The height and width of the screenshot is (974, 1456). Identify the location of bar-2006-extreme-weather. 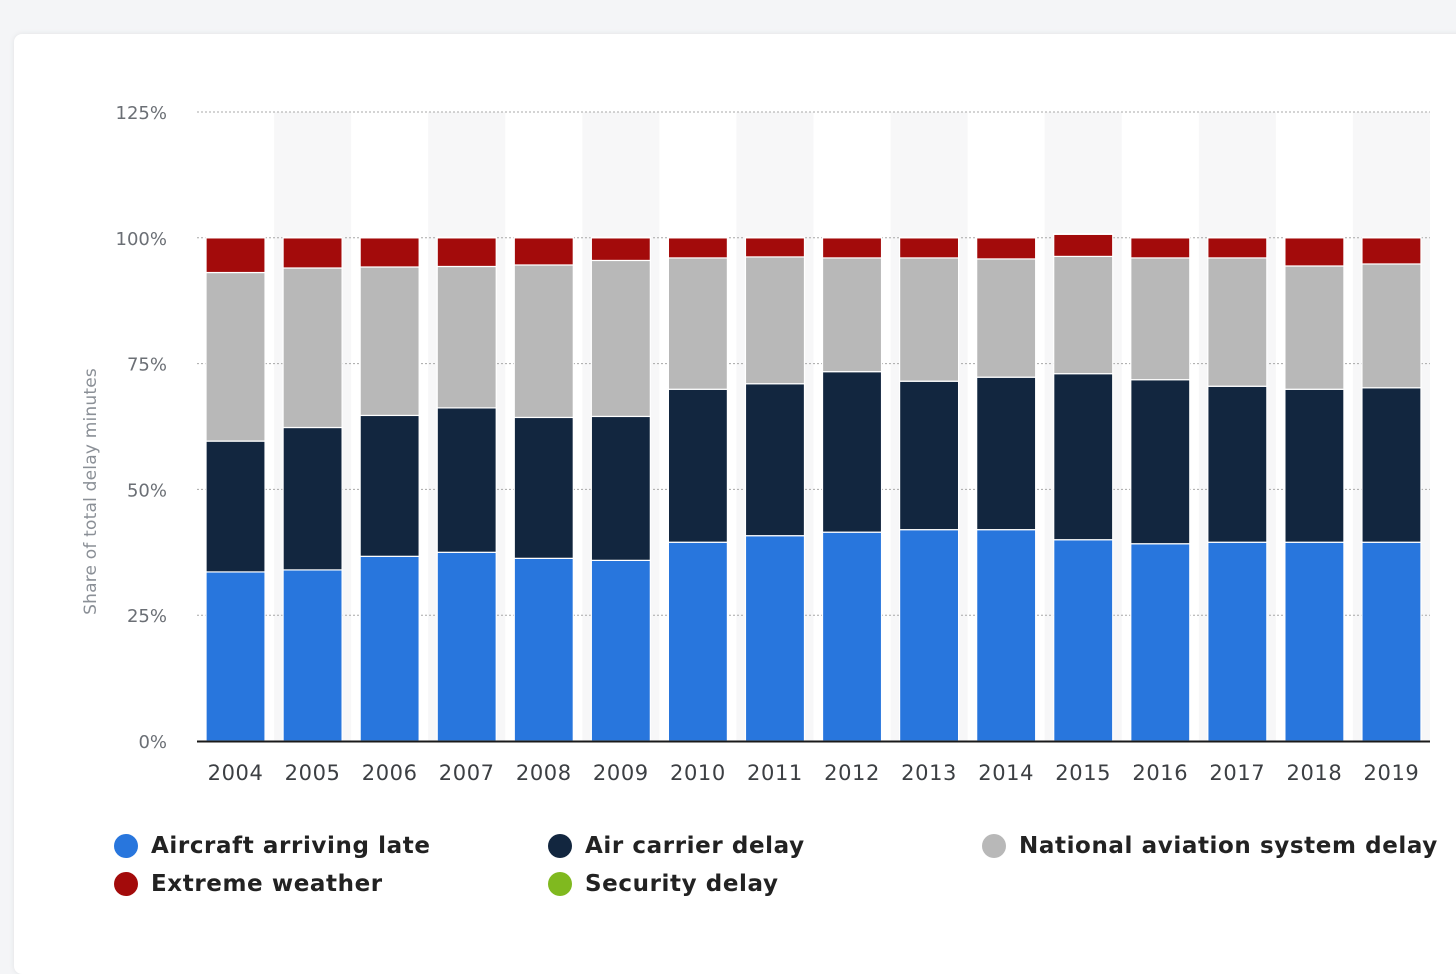
(389, 252).